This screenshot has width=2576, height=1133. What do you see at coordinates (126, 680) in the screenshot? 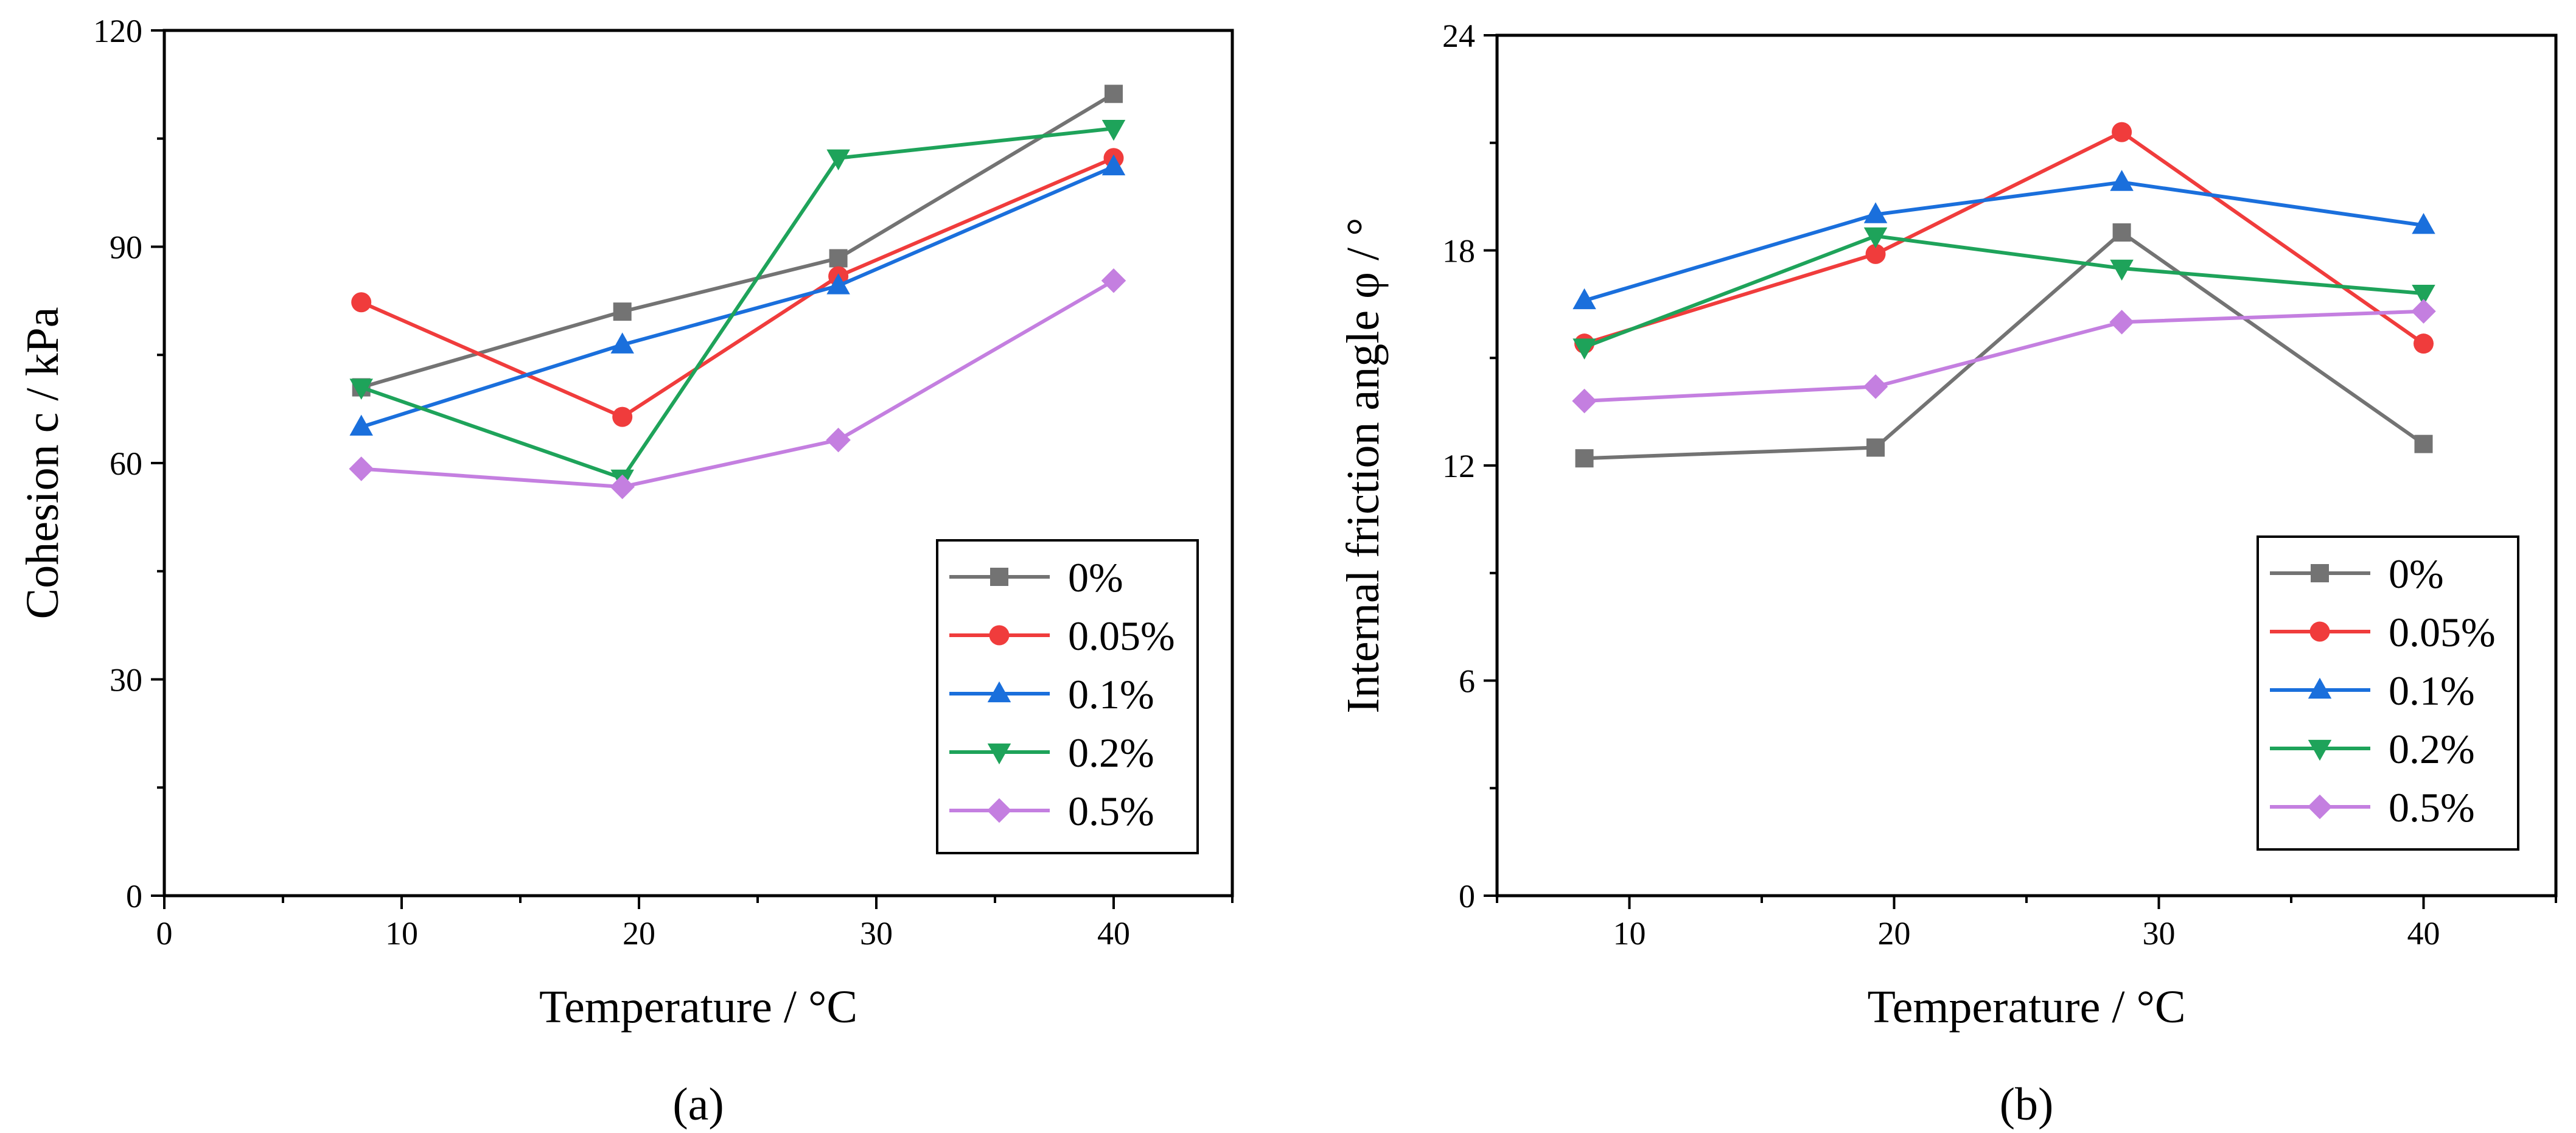
I see `y-tick-label: 30` at bounding box center [126, 680].